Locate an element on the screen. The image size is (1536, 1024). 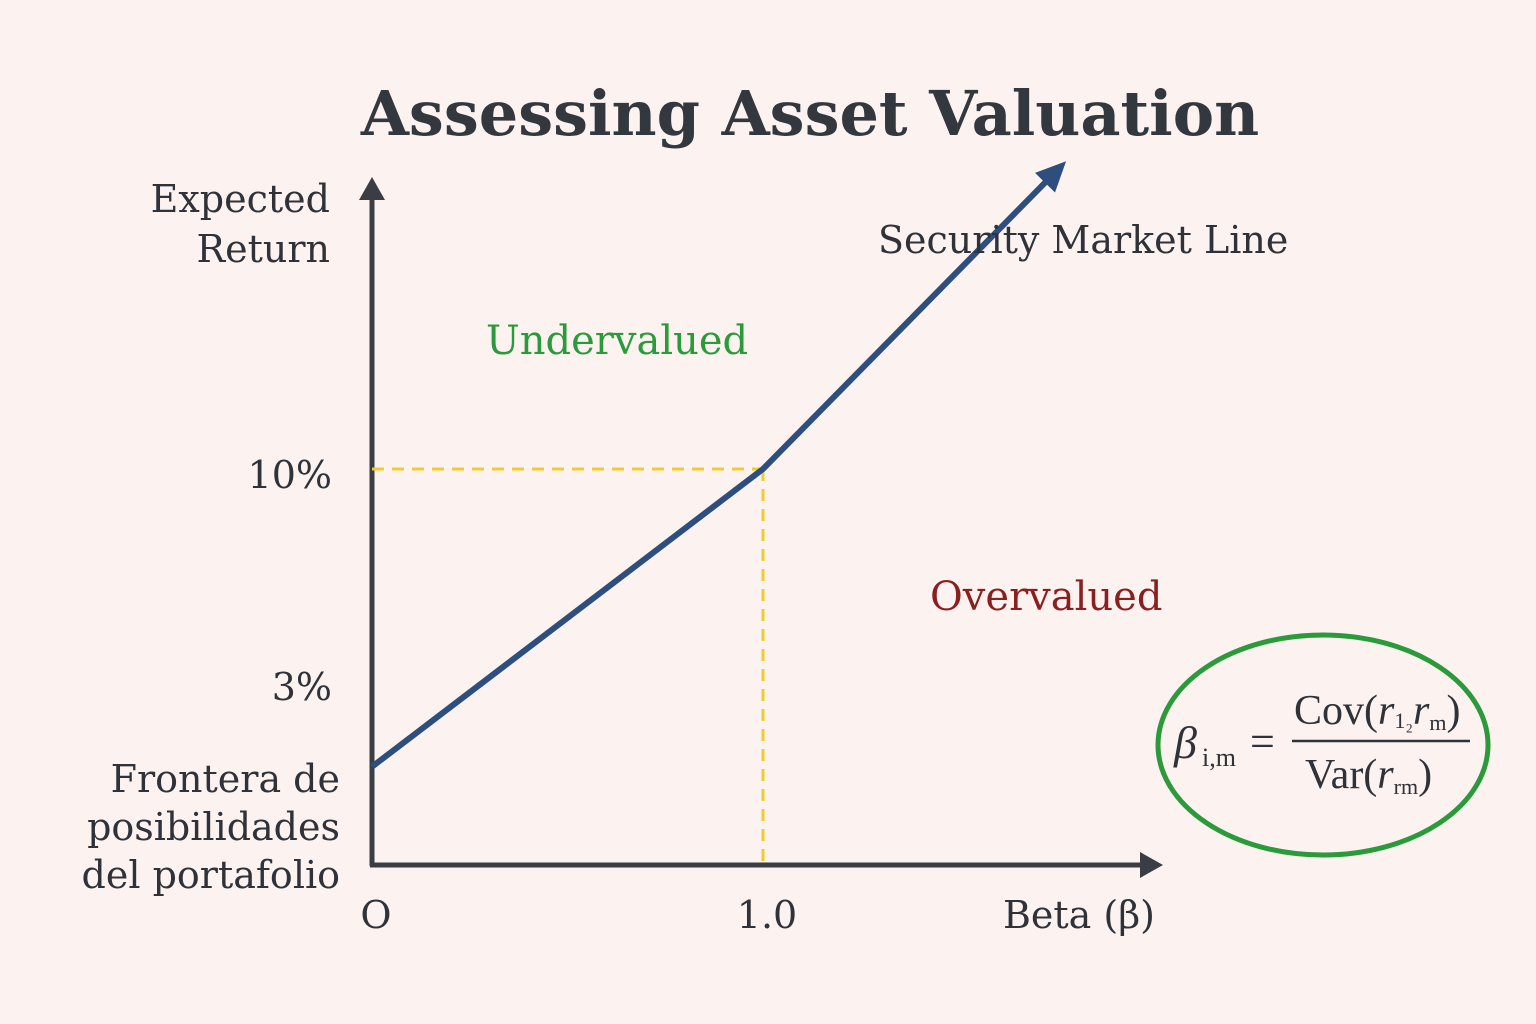
y-axis-label-line-2: Return is located at coordinates (263, 249).